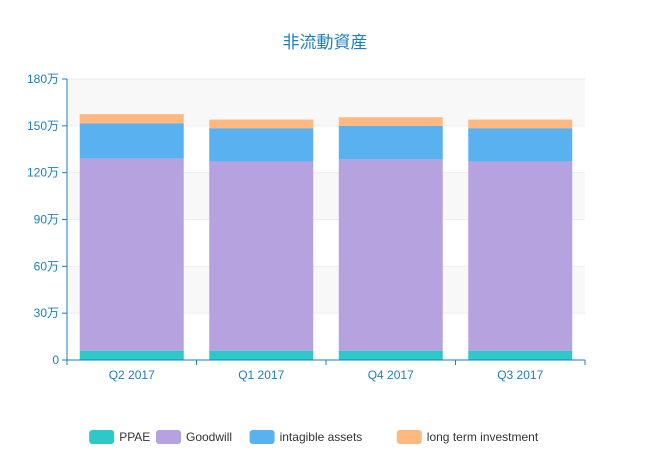  Describe the element at coordinates (321, 437) in the screenshot. I see `legend-label: intagible assets` at that location.